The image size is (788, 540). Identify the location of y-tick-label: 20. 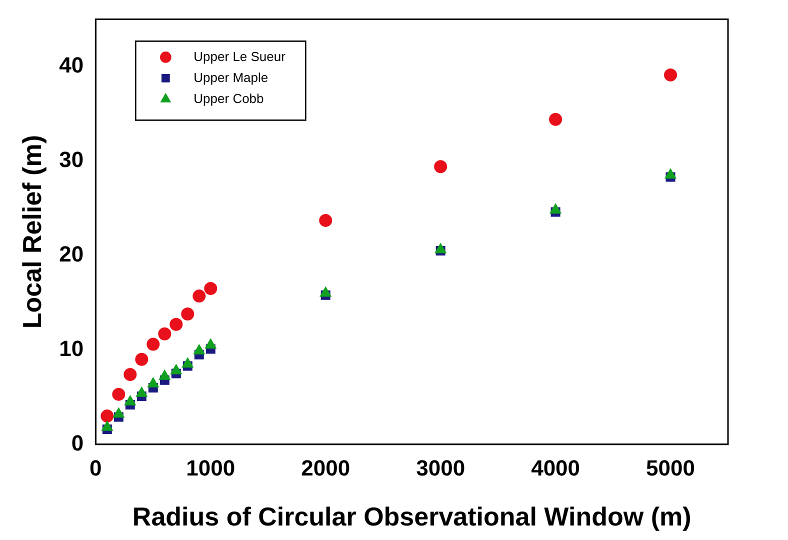
(71, 253).